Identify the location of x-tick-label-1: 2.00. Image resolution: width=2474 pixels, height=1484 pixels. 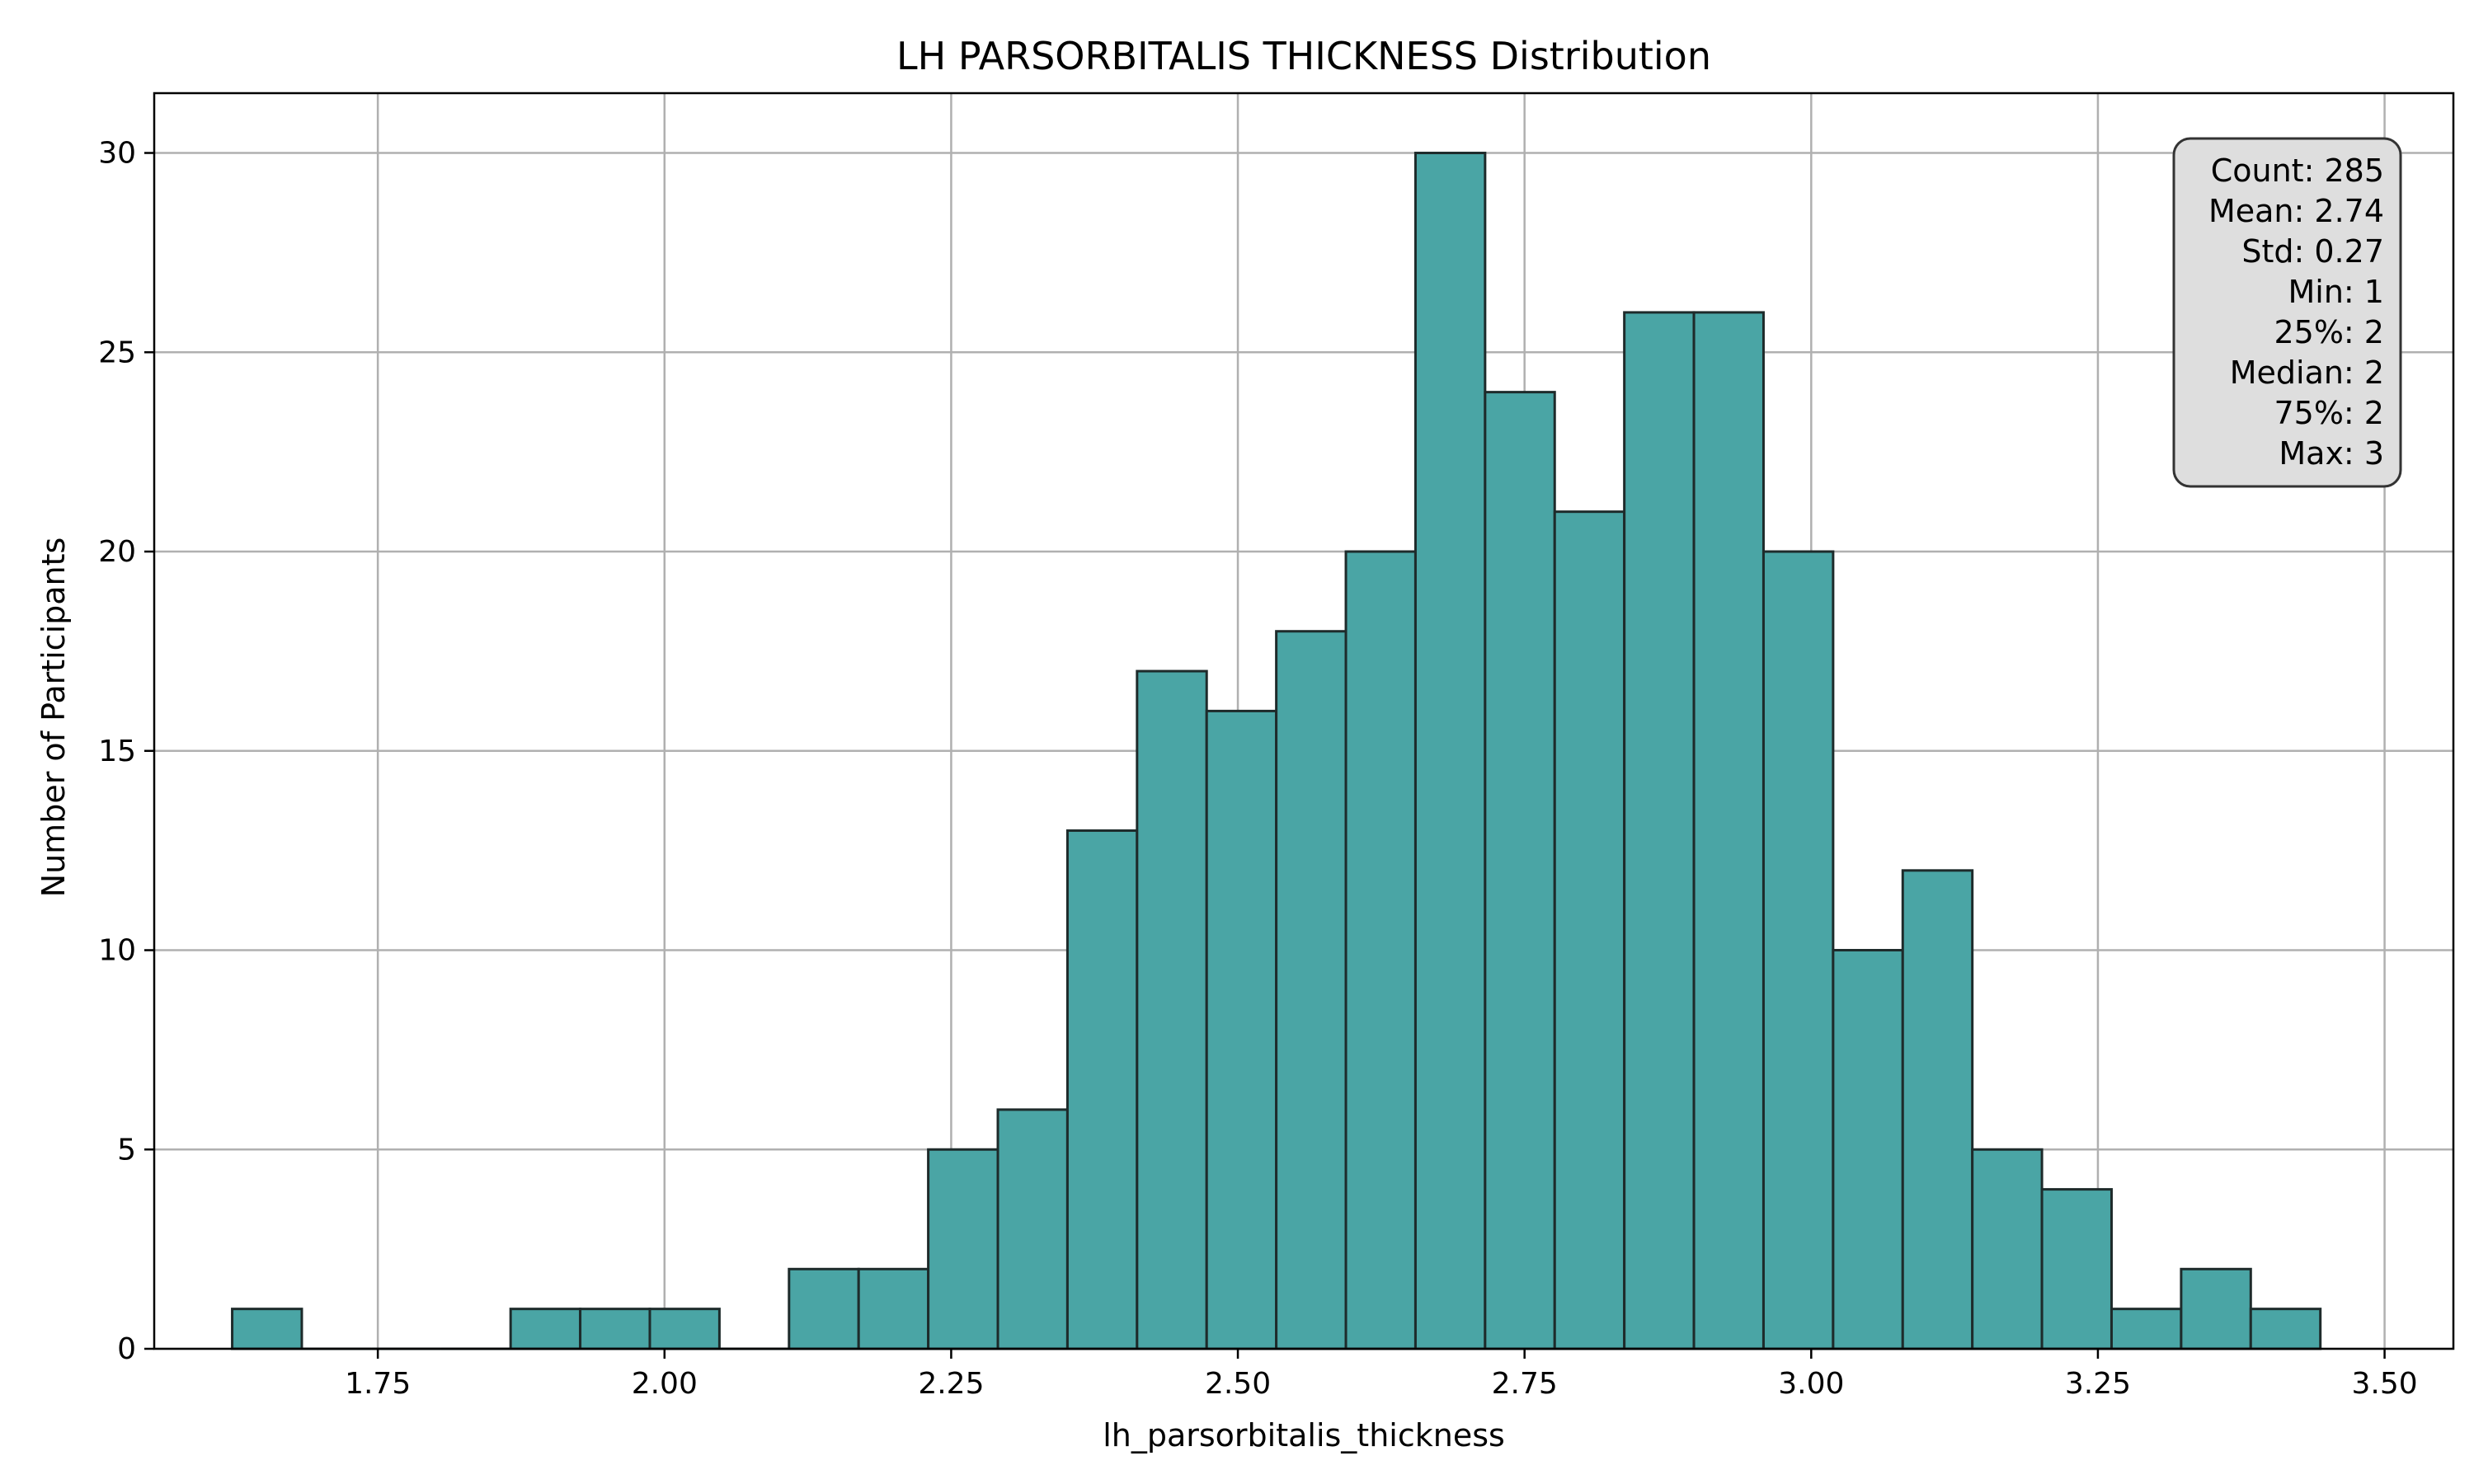
(665, 1384).